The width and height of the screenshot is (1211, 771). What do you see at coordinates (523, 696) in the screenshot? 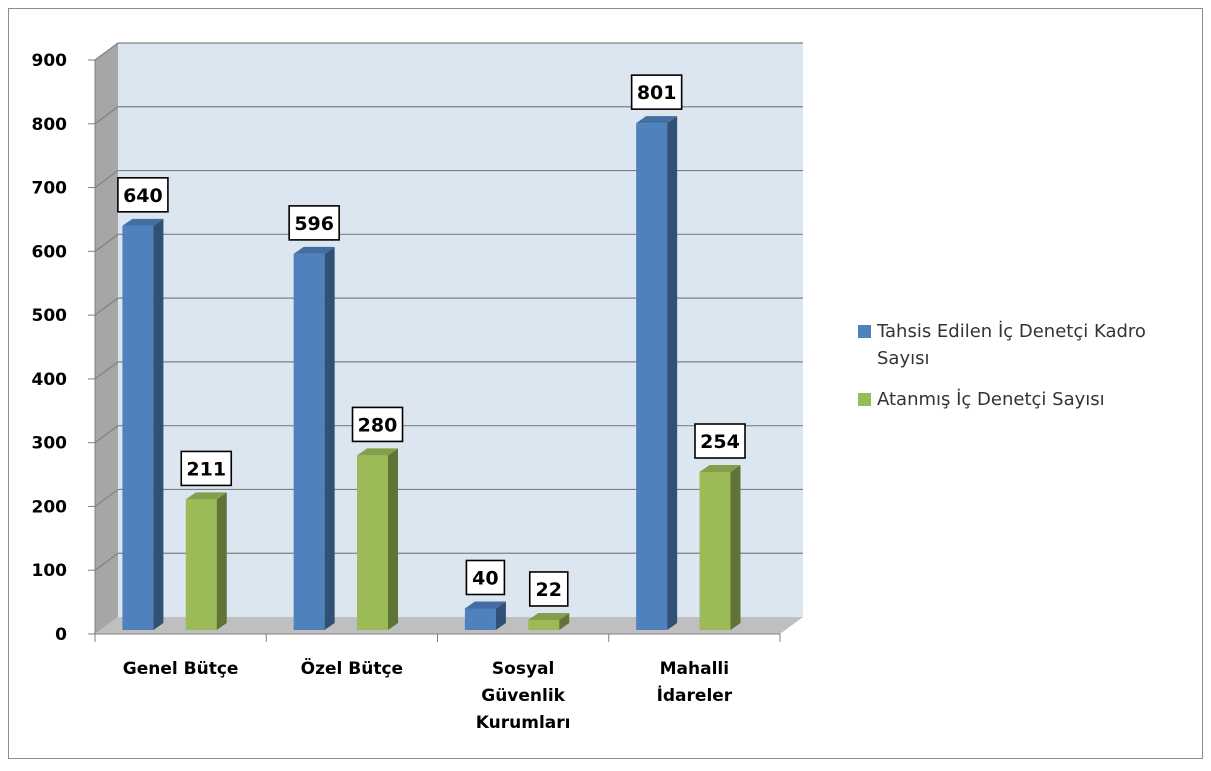
I see `x-tick-label: Sosyal Güvenlik Kurumları` at bounding box center [523, 696].